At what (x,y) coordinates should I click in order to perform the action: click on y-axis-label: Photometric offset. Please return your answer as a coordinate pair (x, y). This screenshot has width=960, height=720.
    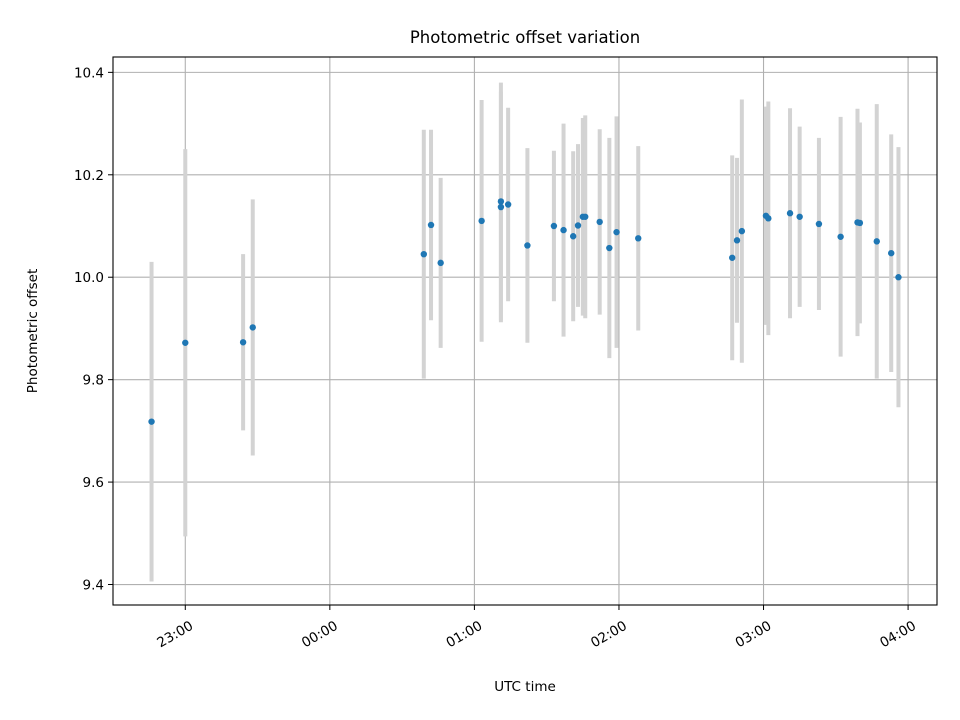
    Looking at the image, I should click on (33, 331).